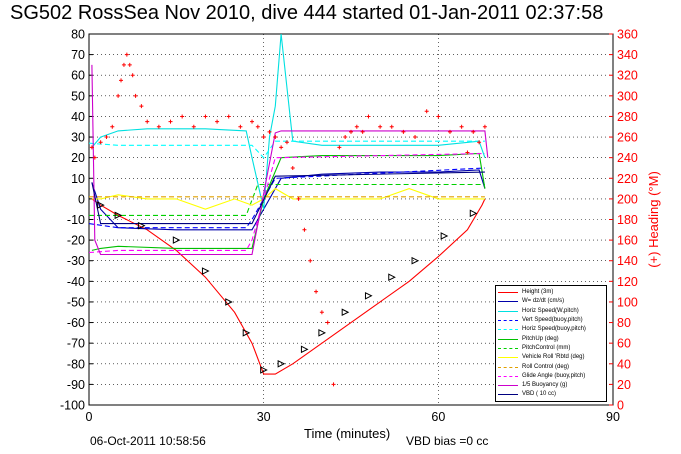  Describe the element at coordinates (627, 138) in the screenshot. I see `right-y-tick-label: 260` at that location.